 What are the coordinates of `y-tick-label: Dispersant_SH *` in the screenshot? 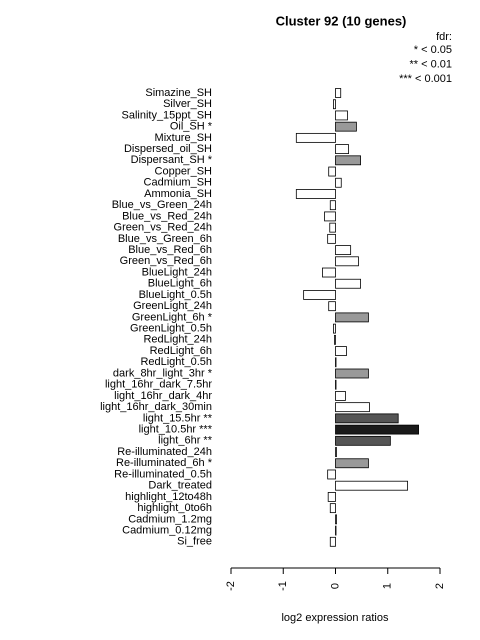 It's located at (172, 160).